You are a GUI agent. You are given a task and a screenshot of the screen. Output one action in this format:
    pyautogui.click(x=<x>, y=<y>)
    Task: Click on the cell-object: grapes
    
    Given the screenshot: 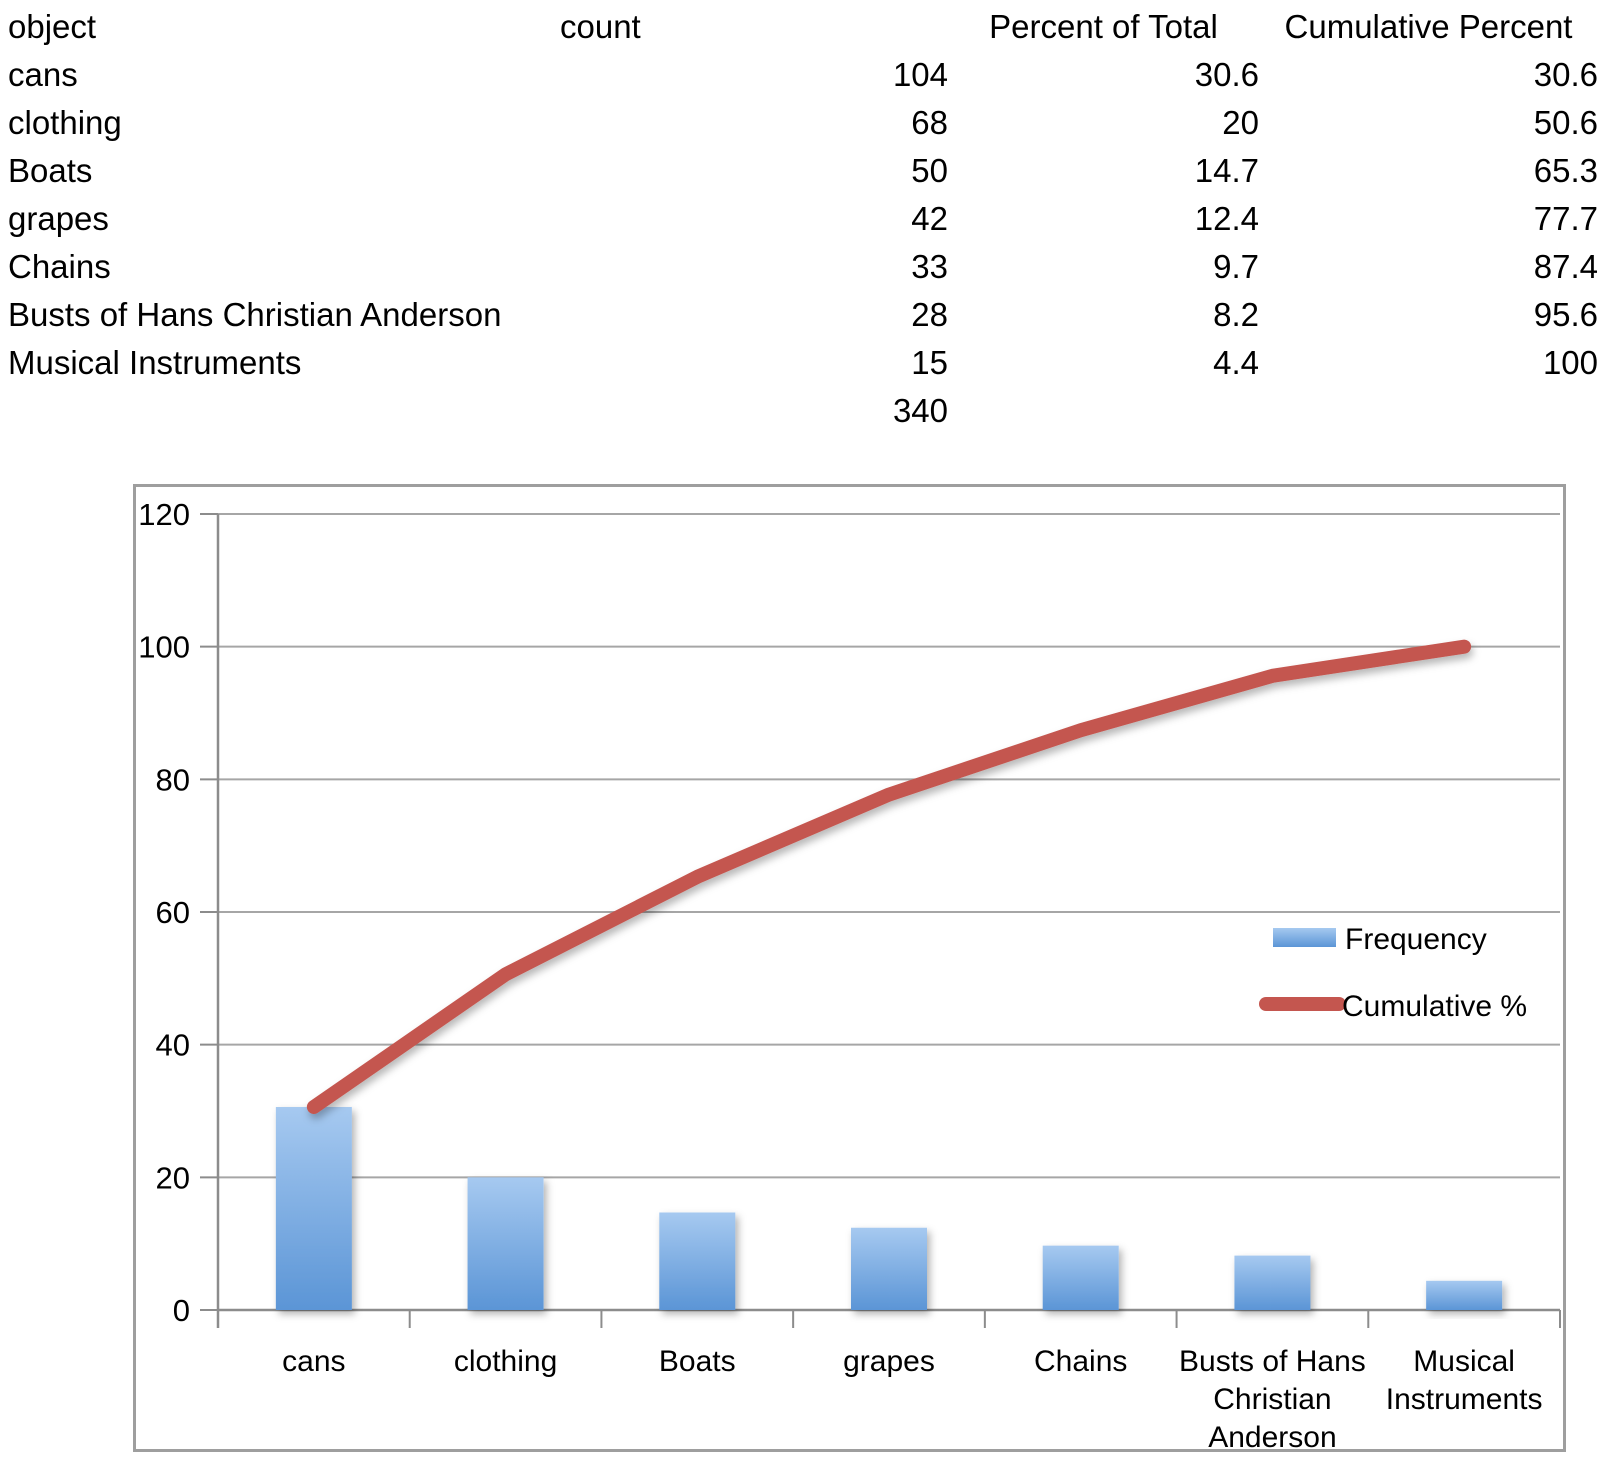 What is the action you would take?
    pyautogui.click(x=58, y=218)
    